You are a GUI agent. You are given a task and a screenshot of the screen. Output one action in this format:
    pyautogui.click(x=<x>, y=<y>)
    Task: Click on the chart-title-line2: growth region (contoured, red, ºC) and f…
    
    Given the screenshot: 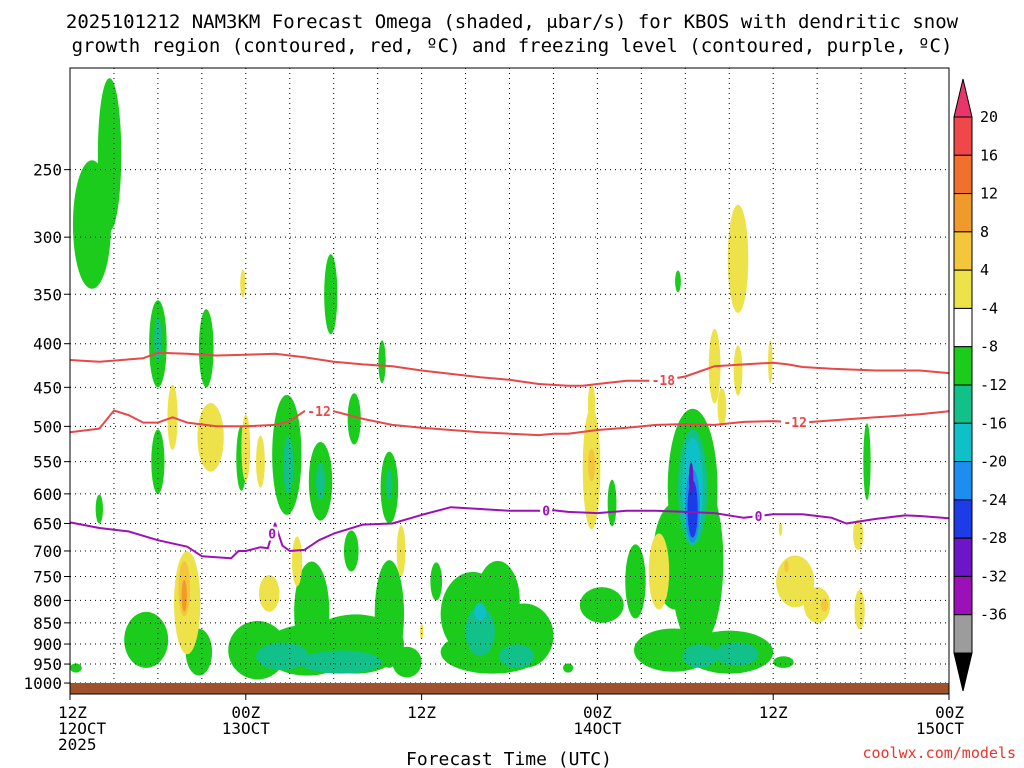 What is the action you would take?
    pyautogui.click(x=512, y=46)
    